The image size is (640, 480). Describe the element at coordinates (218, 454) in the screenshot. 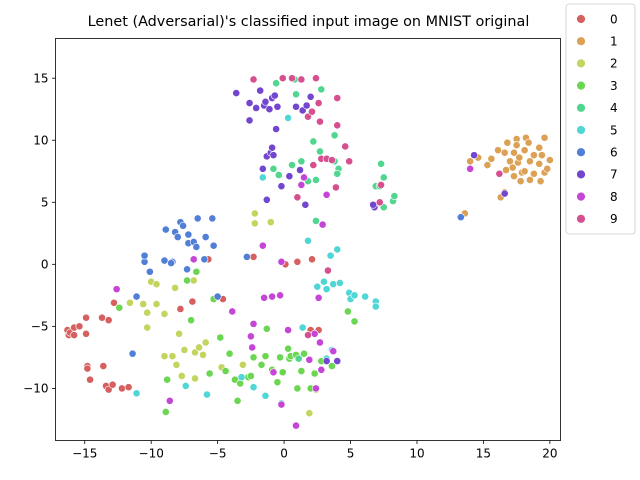

I see `x-tick-label: −5` at that location.